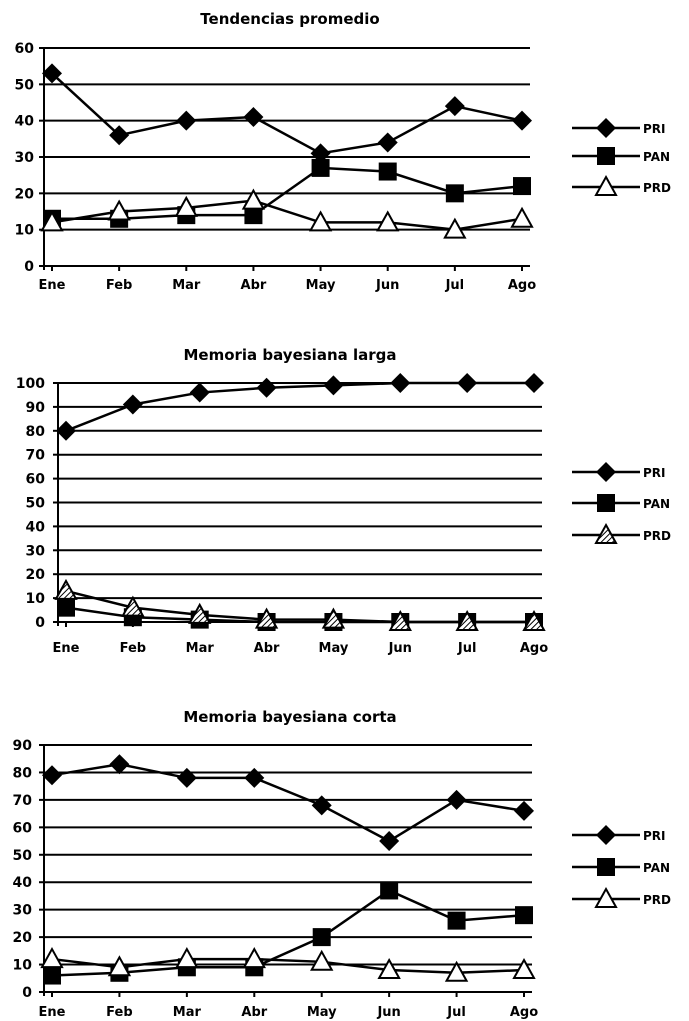 The height and width of the screenshot is (1021, 689). I want to click on y-tick-label: 80, so click(23, 773).